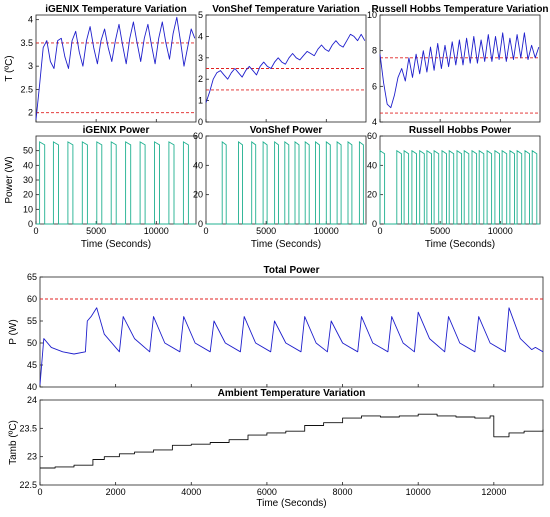 This screenshot has width=550, height=517. What do you see at coordinates (205, 231) in the screenshot?
I see `vonshef-power-xtick-label: 0` at bounding box center [205, 231].